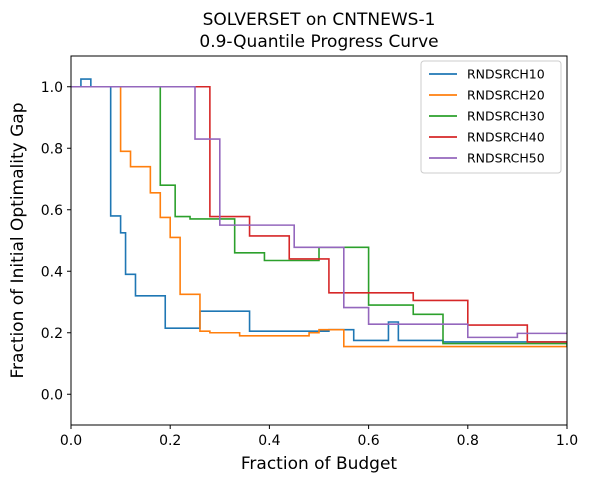  I want to click on y-tick-label: 0.6, so click(52, 211).